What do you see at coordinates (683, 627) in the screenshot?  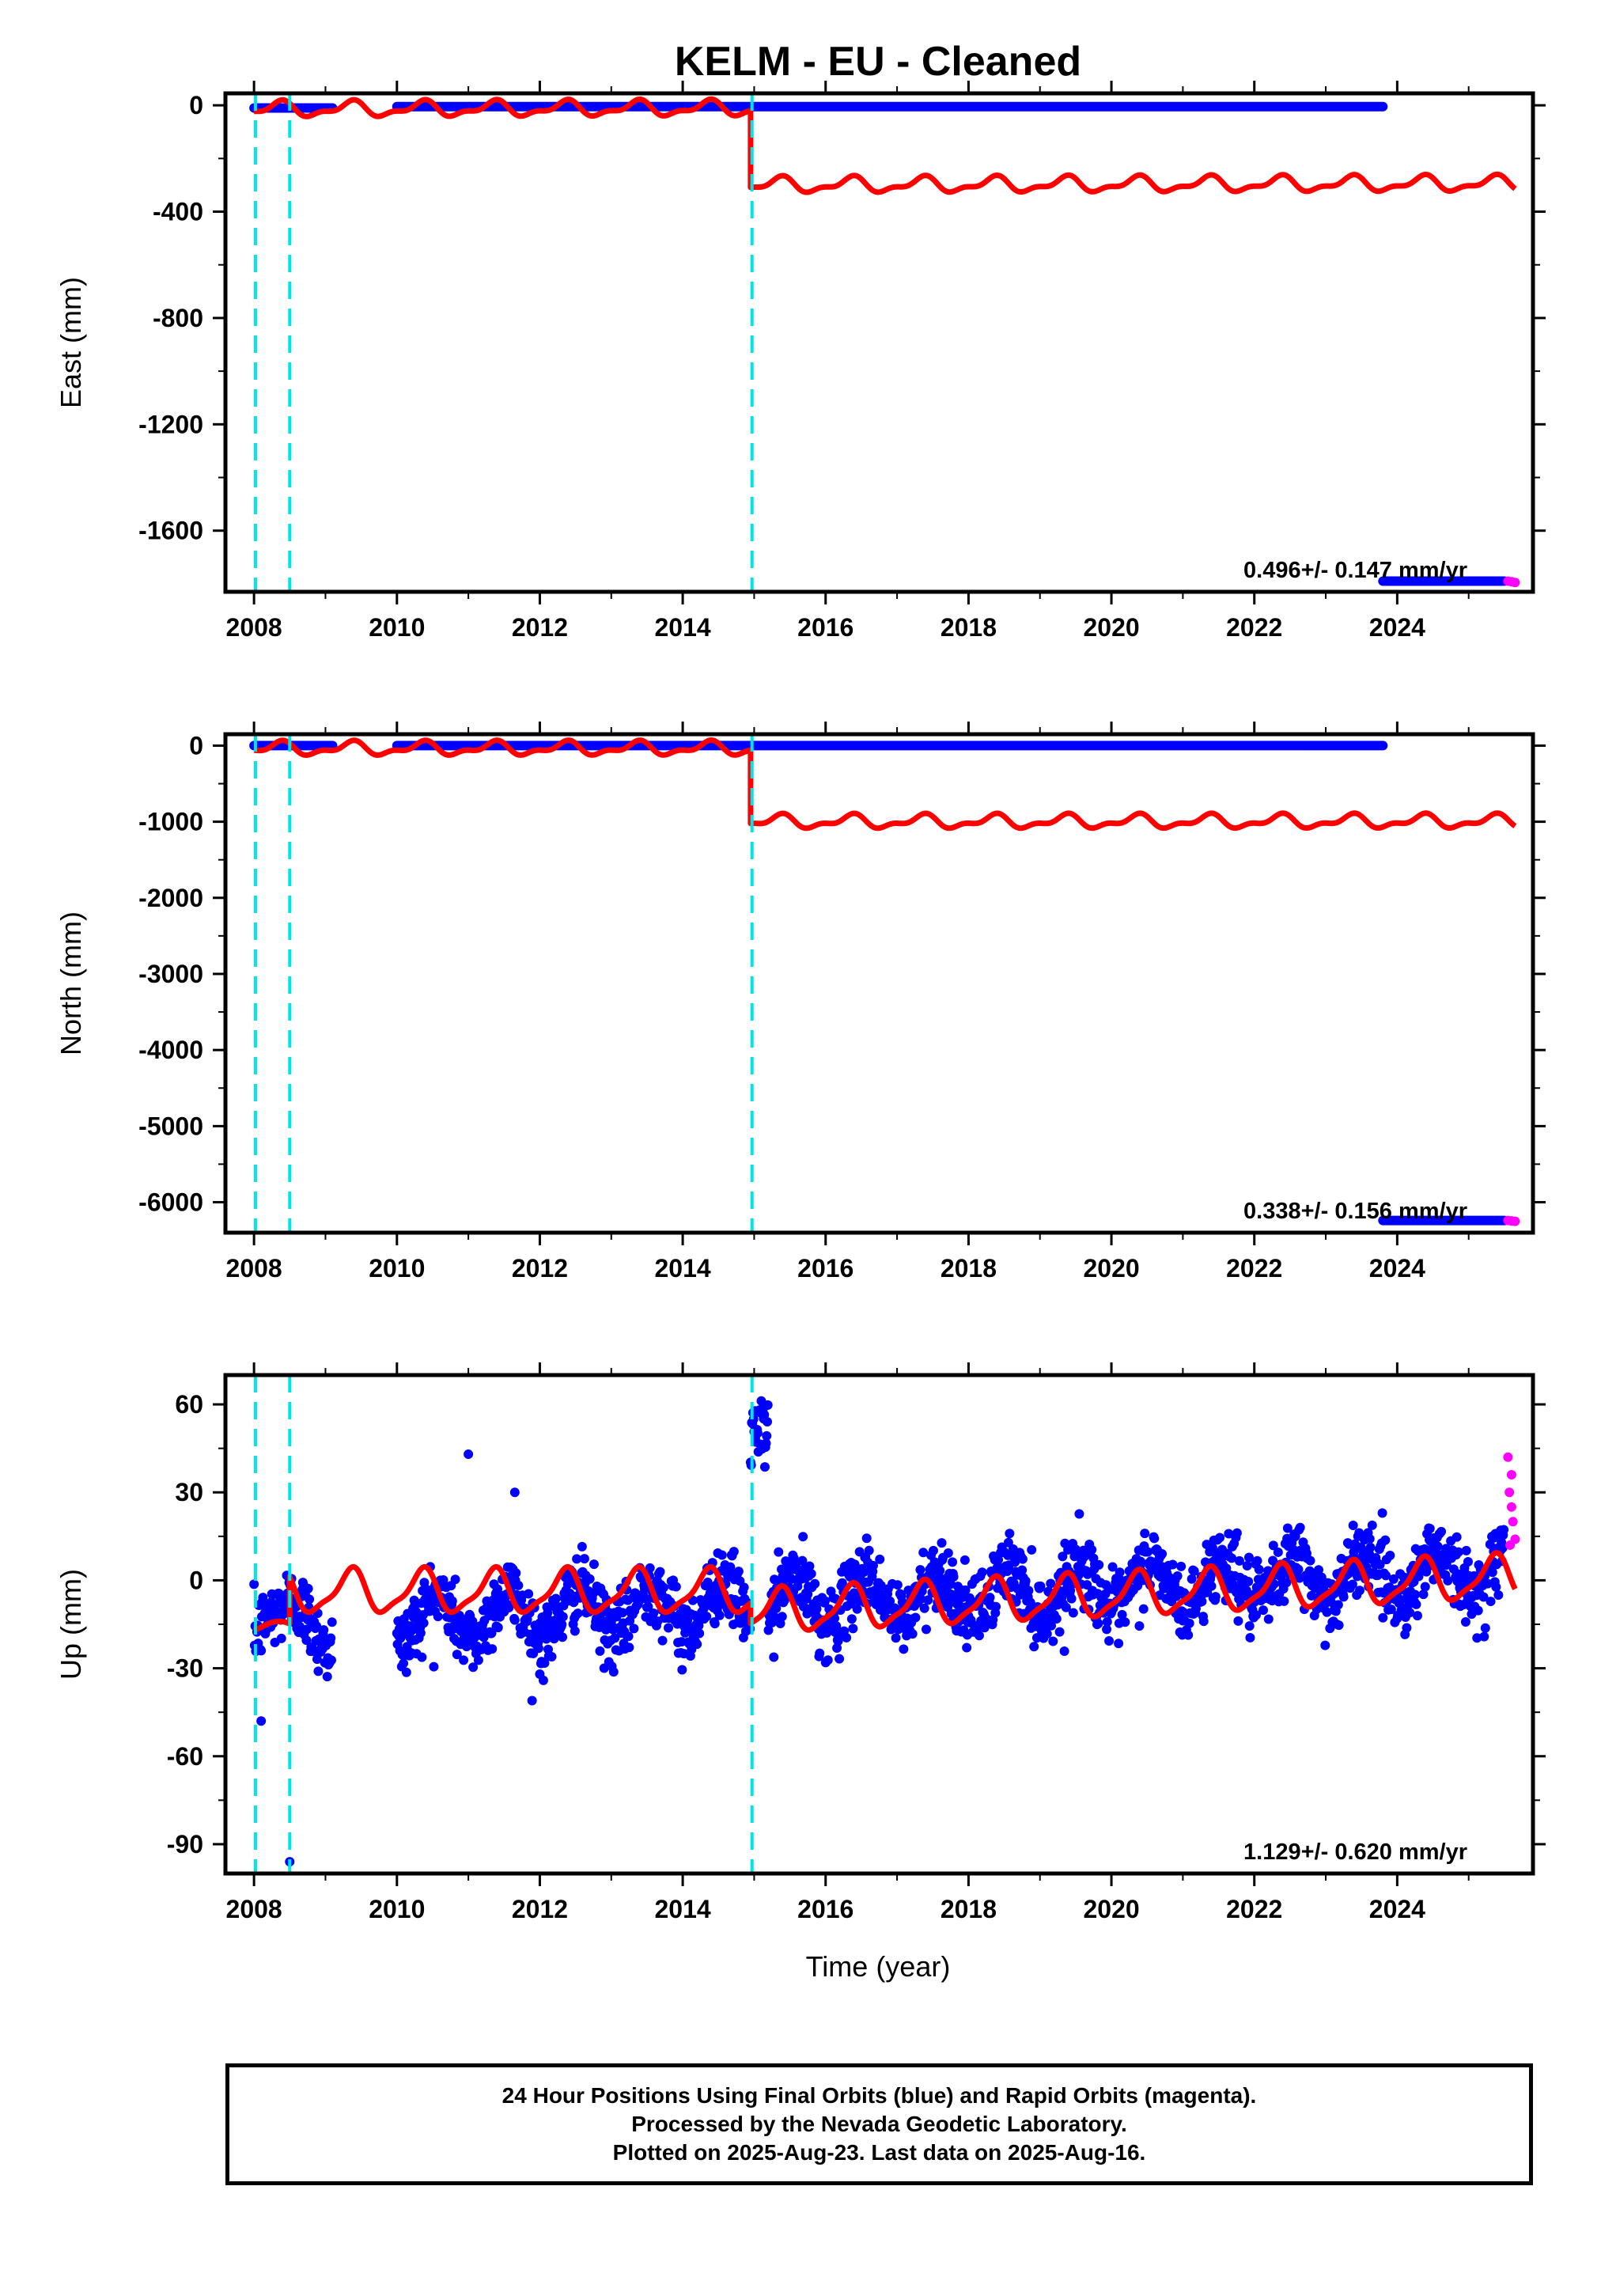 I see `x-tick-label: 2014` at bounding box center [683, 627].